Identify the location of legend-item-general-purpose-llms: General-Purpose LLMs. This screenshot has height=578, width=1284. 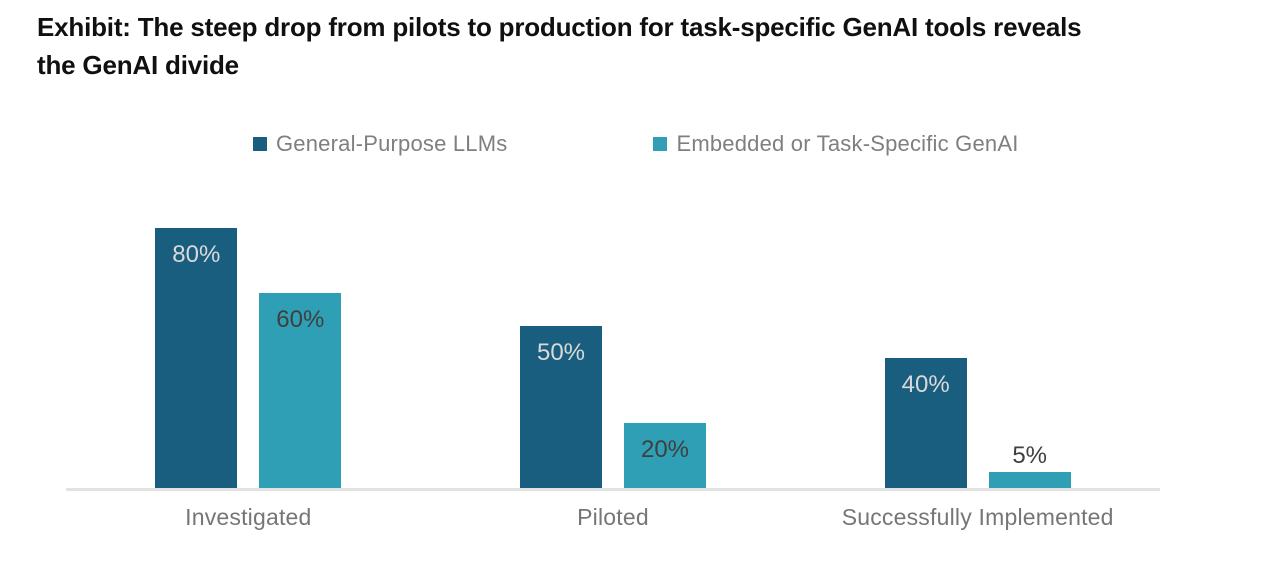
(380, 144).